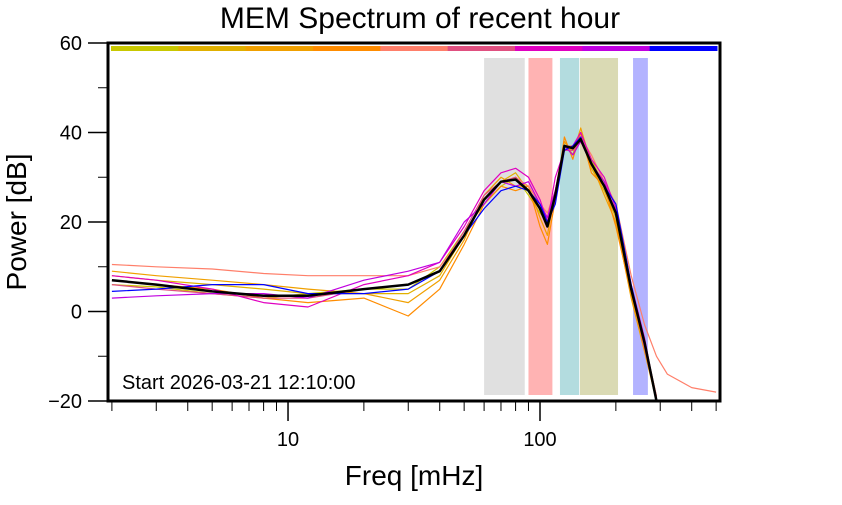 The width and height of the screenshot is (842, 505). Describe the element at coordinates (76, 313) in the screenshot. I see `y-tick-label: 0` at that location.